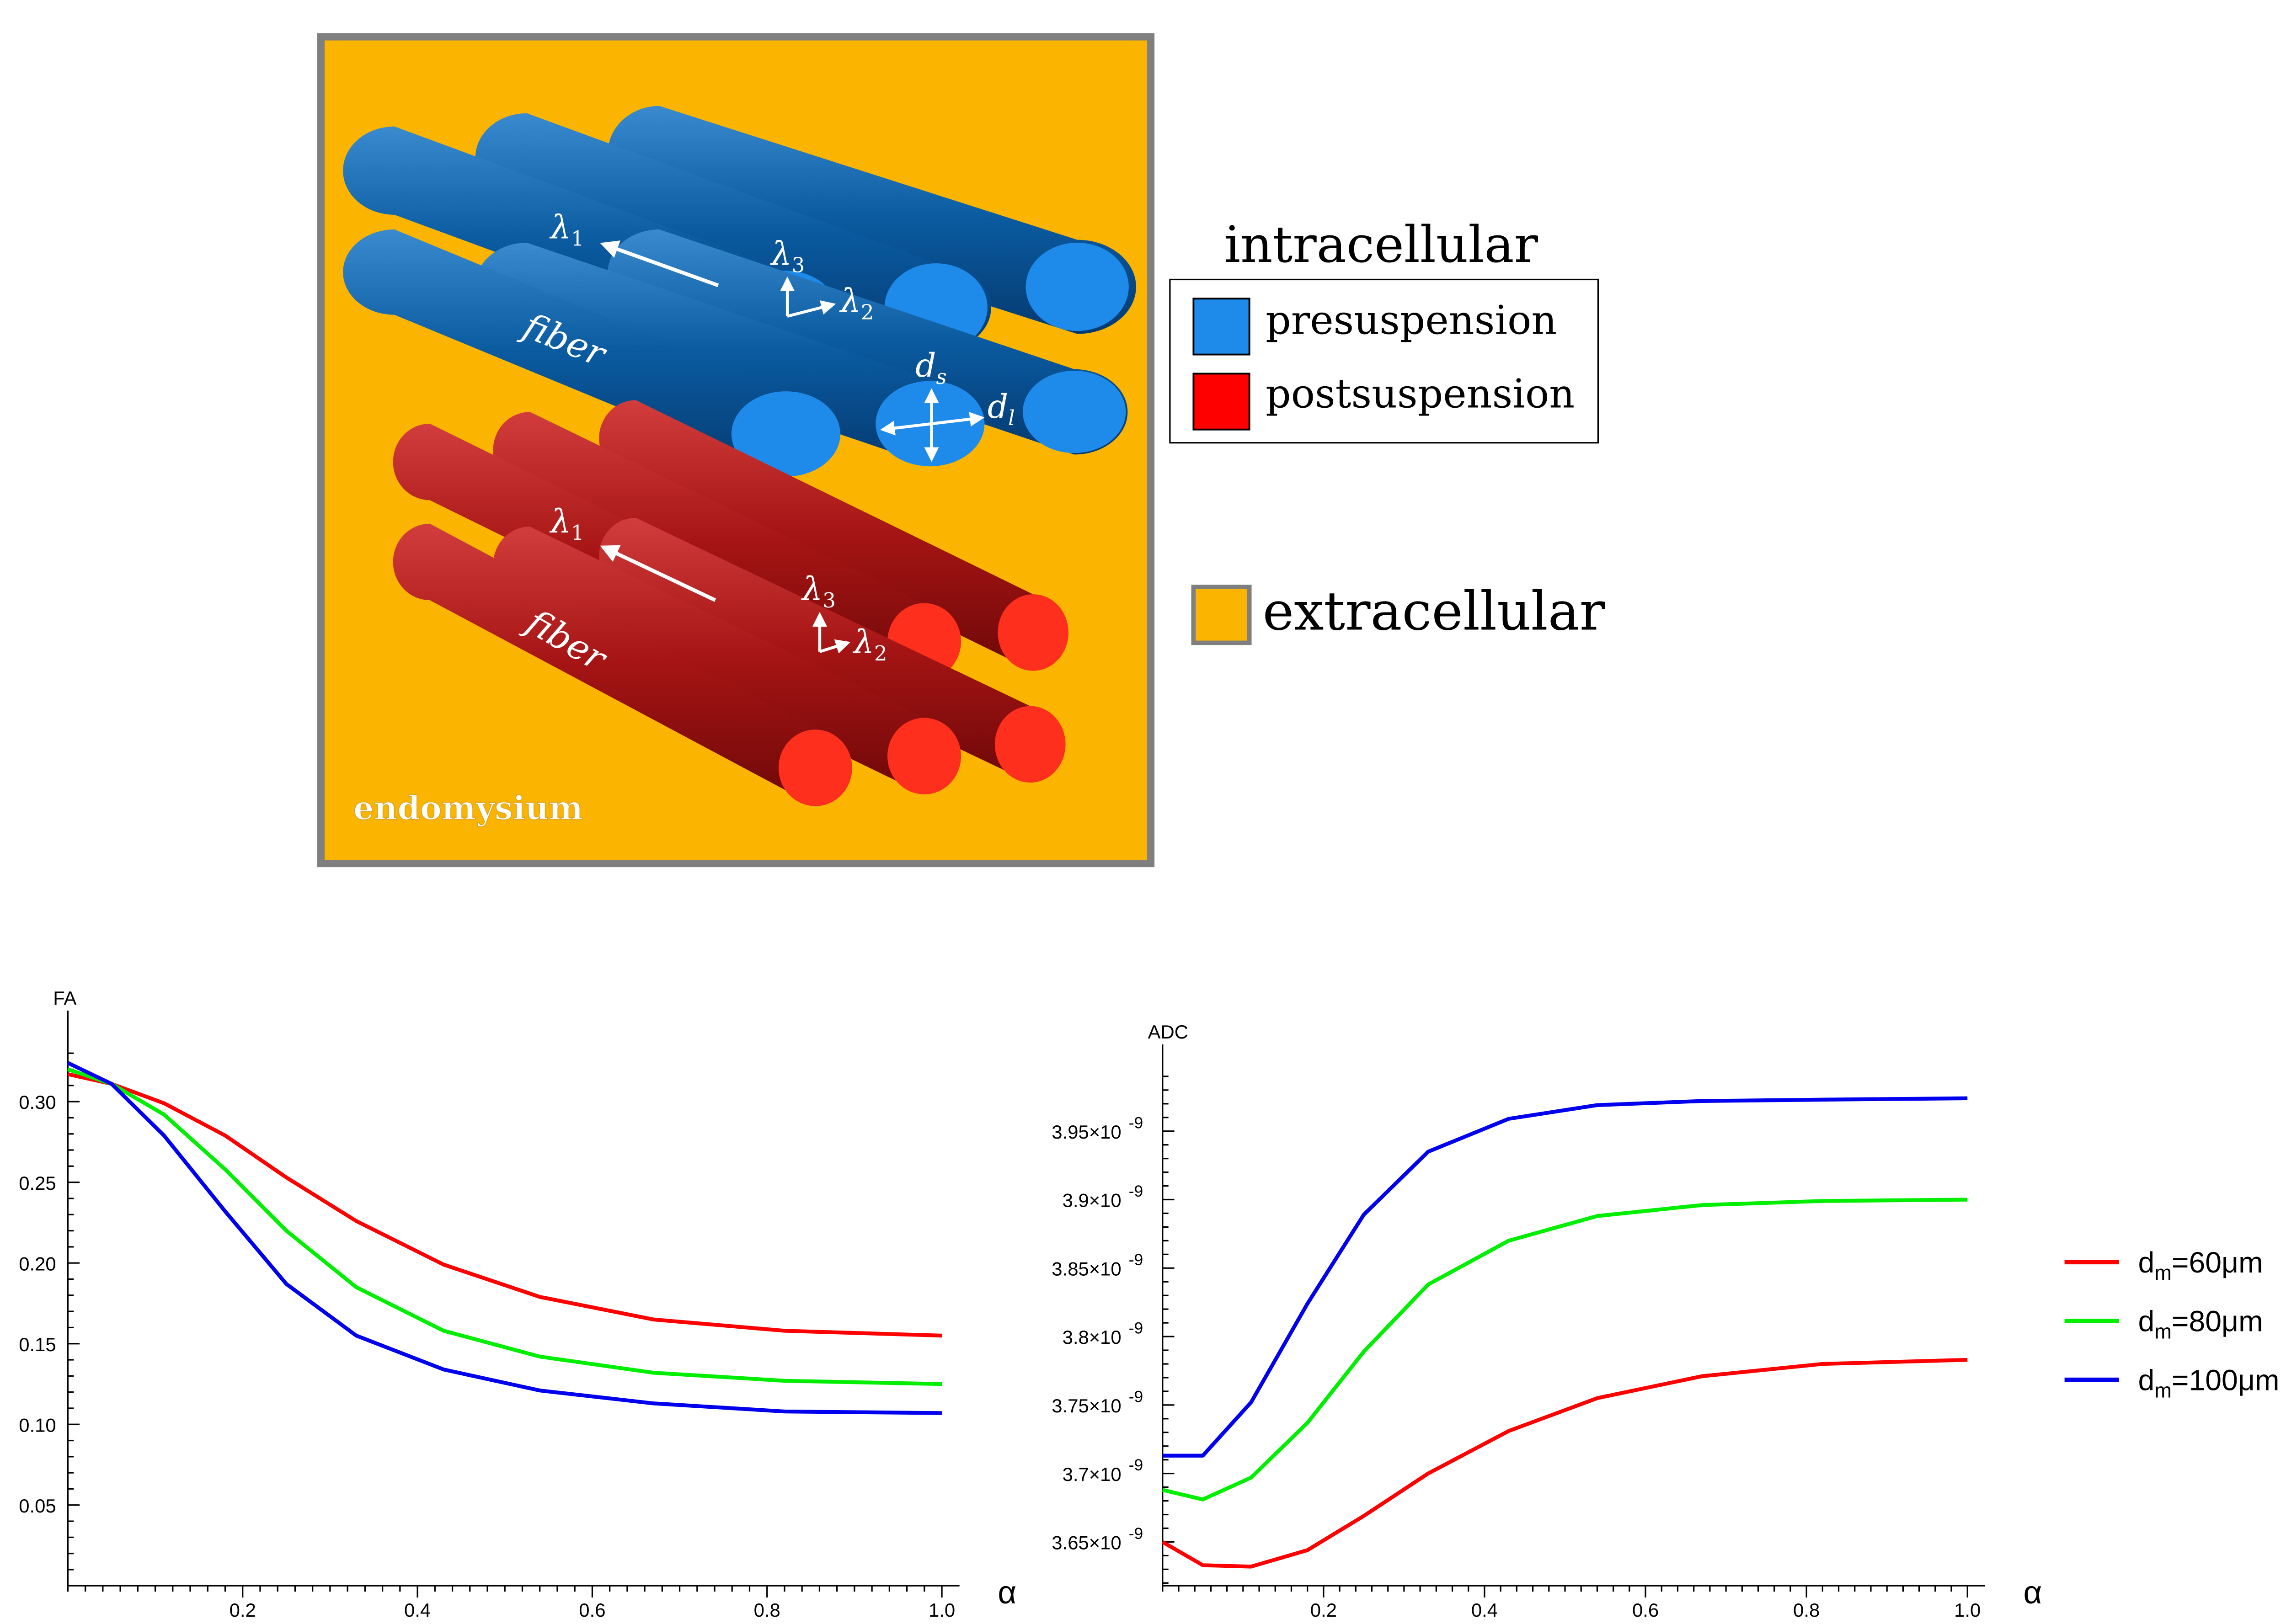 The width and height of the screenshot is (2286, 1624). I want to click on y-tick-label: 3.7×10, so click(1092, 1474).